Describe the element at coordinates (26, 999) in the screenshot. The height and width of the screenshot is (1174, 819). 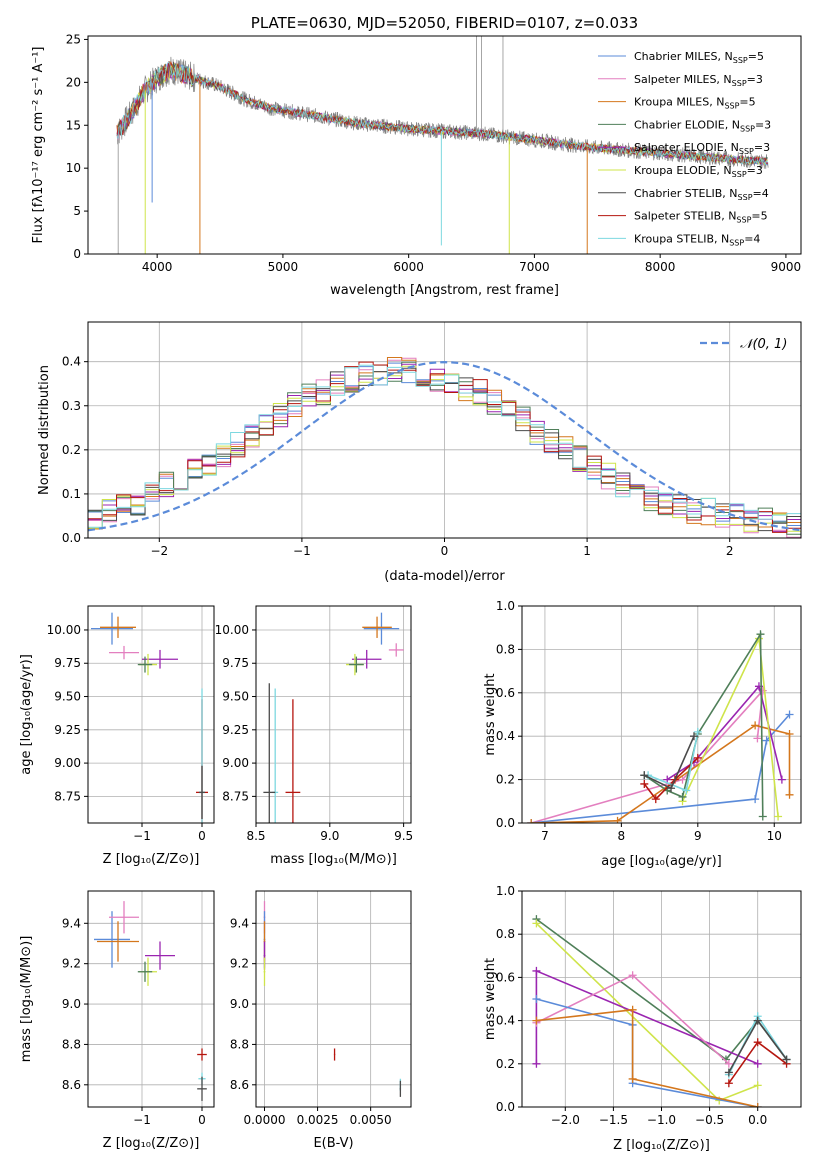
I see `y-axis-label: mass [log₁₀(M/M⊙)]` at that location.